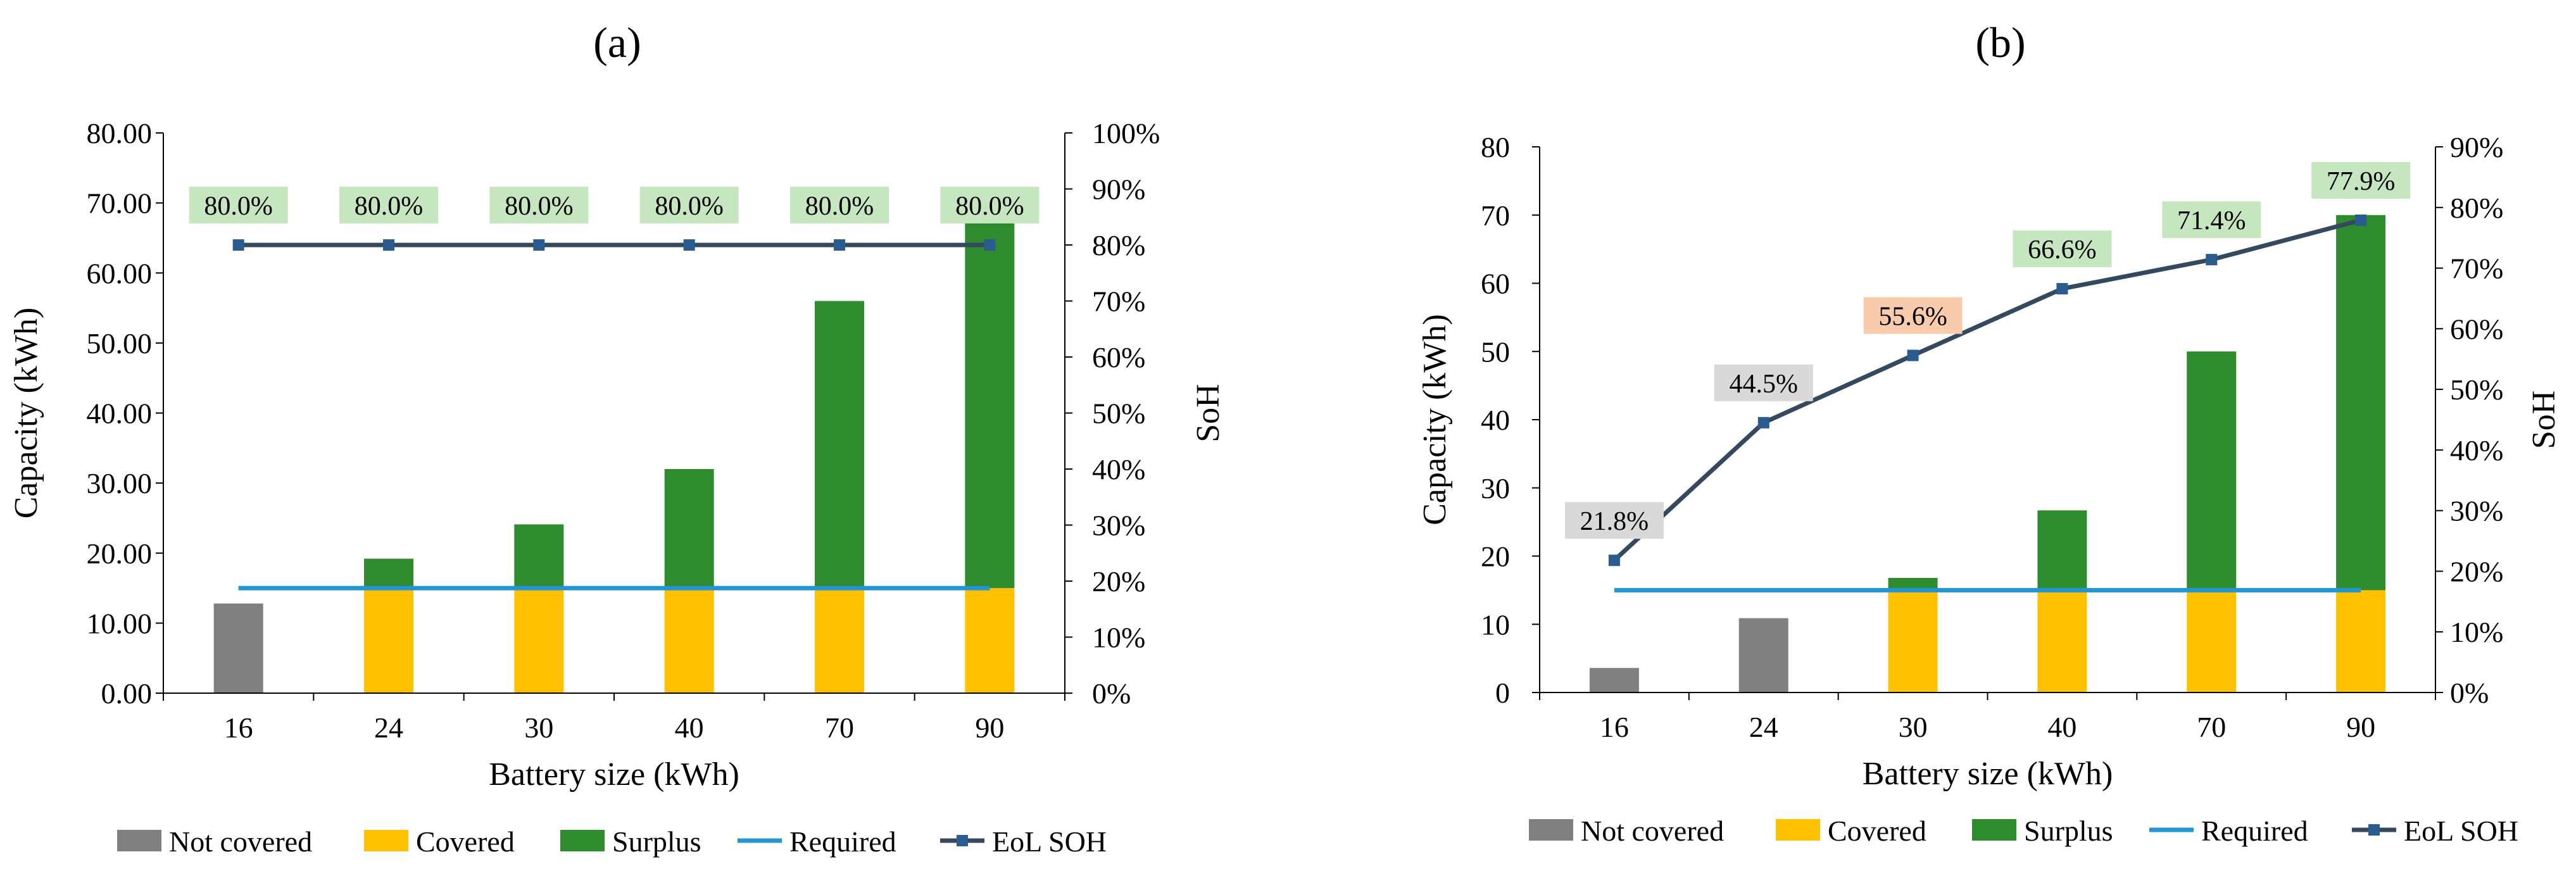 The height and width of the screenshot is (890, 2576). What do you see at coordinates (1118, 469) in the screenshot?
I see `y2-tick-label: 40%` at bounding box center [1118, 469].